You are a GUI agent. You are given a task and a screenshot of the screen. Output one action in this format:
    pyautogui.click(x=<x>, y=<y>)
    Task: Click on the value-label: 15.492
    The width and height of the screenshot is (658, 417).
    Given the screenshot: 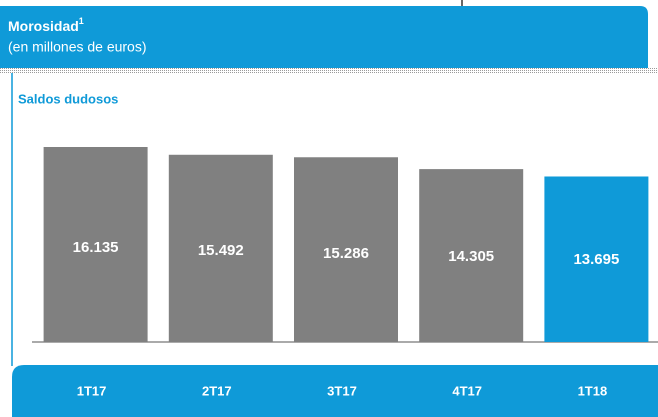 What is the action you would take?
    pyautogui.click(x=221, y=250)
    